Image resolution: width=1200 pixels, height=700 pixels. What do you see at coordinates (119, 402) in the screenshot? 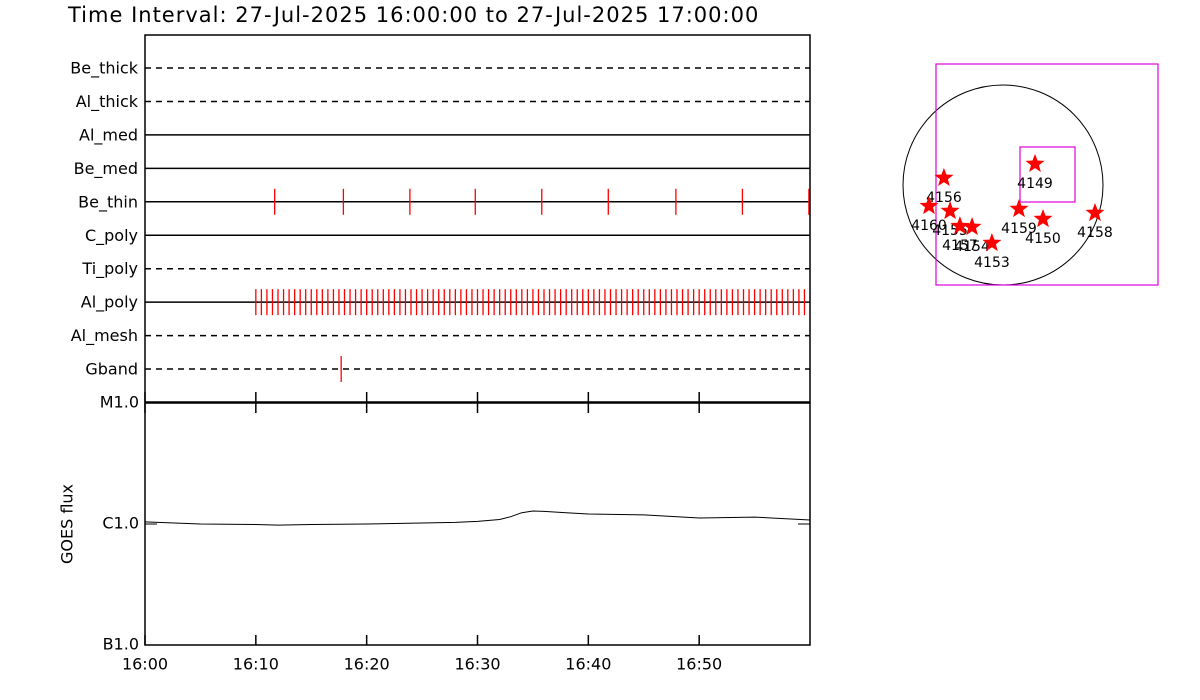
I see `y-tick-label: M1.0` at bounding box center [119, 402].